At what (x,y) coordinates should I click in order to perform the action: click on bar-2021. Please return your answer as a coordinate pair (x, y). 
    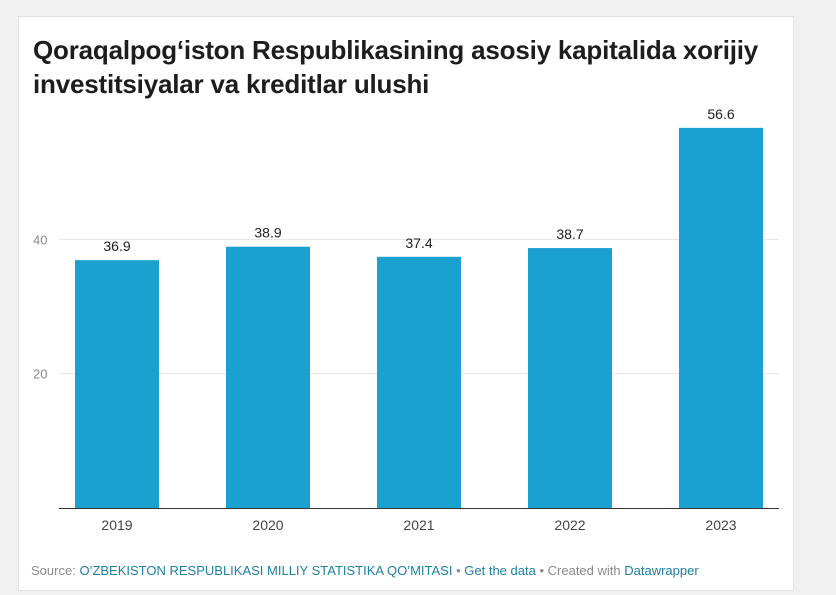
    Looking at the image, I should click on (419, 382).